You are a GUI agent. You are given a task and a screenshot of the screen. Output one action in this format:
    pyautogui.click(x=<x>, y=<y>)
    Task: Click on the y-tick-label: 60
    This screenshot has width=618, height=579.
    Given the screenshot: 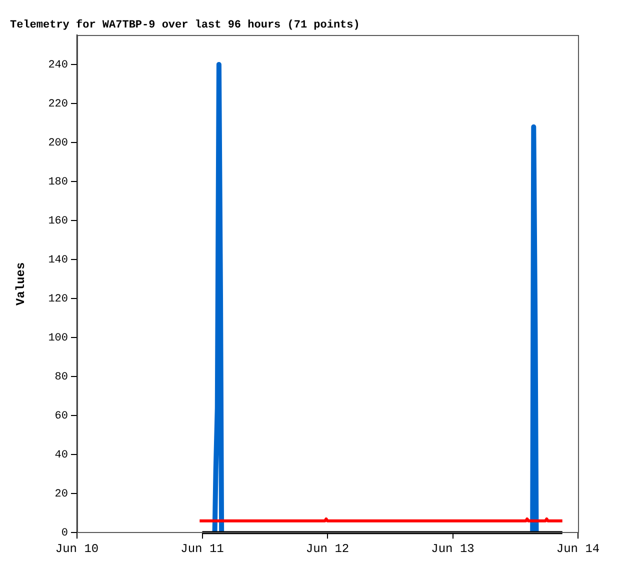 What is the action you would take?
    pyautogui.click(x=61, y=416)
    